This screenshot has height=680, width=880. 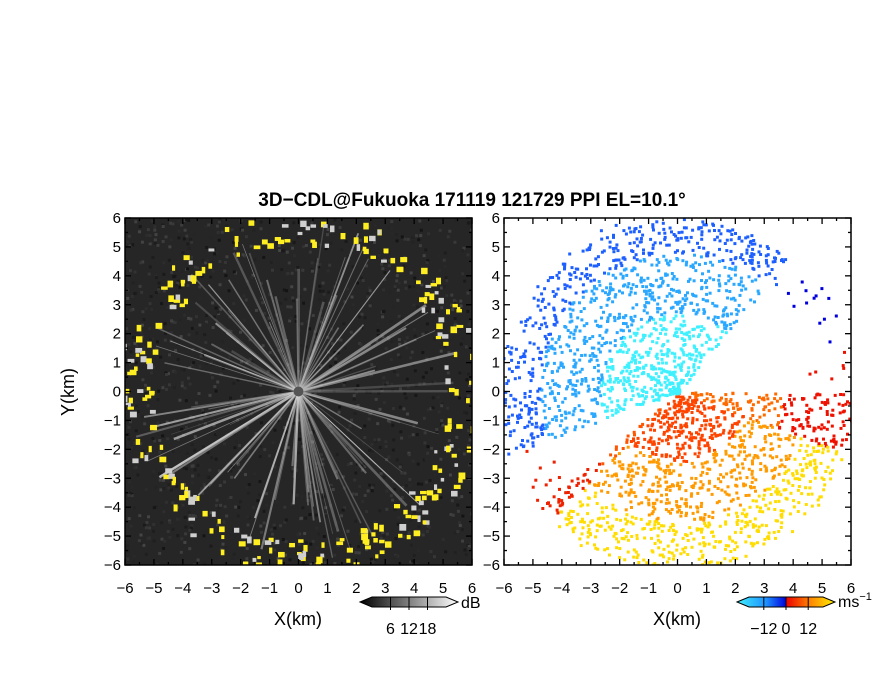 What do you see at coordinates (322, 324) in the screenshot?
I see `snr-streak` at bounding box center [322, 324].